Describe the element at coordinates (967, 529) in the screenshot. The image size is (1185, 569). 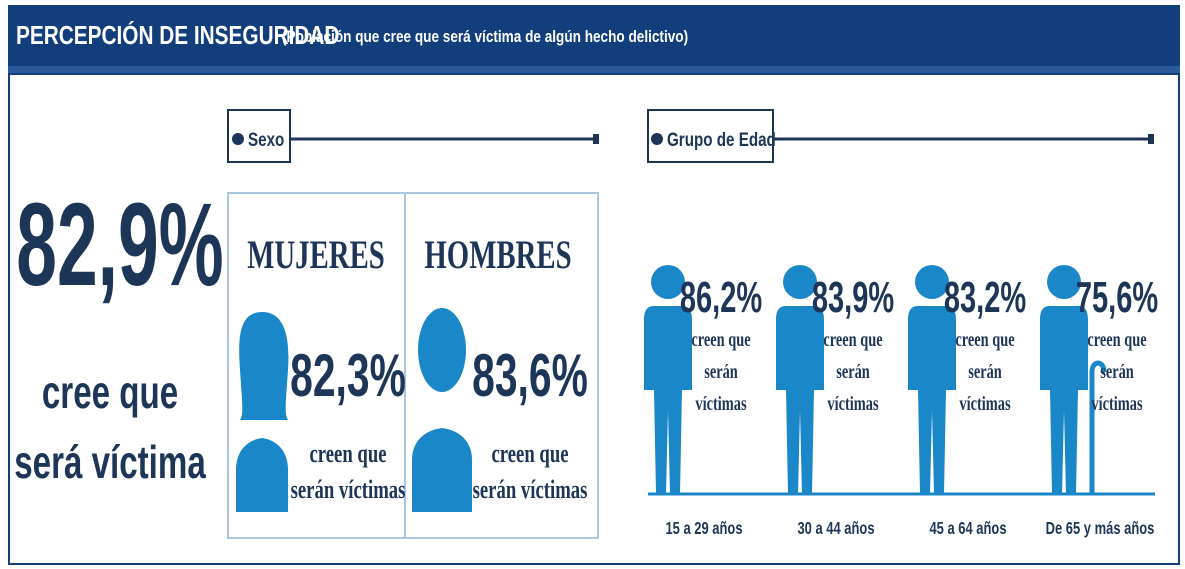
I see `age-label: 45 a 64 años` at that location.